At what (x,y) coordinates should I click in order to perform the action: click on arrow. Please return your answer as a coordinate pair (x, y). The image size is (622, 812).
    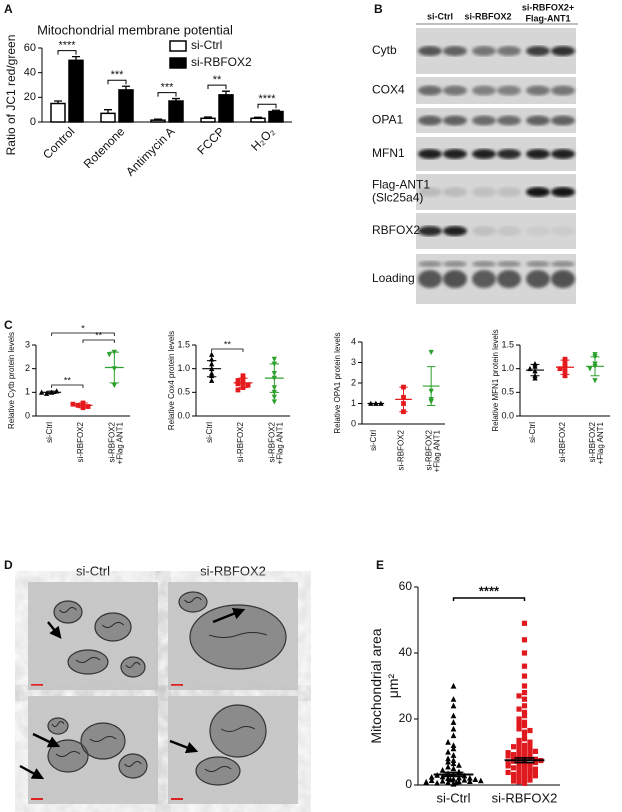
    Looking at the image, I should click on (46, 740).